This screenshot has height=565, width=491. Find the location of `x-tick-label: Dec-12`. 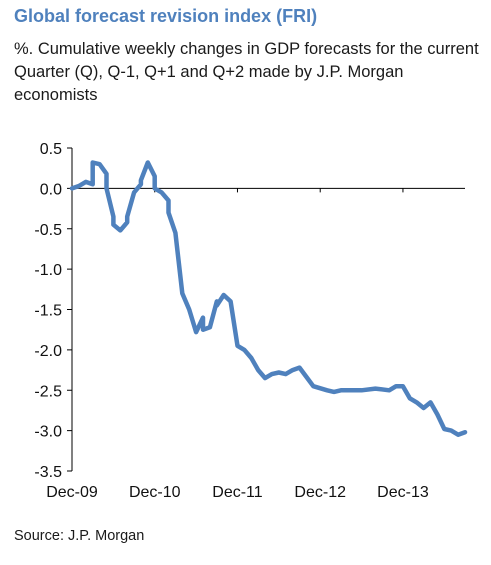

x-tick-label: Dec-12 is located at coordinates (320, 492).